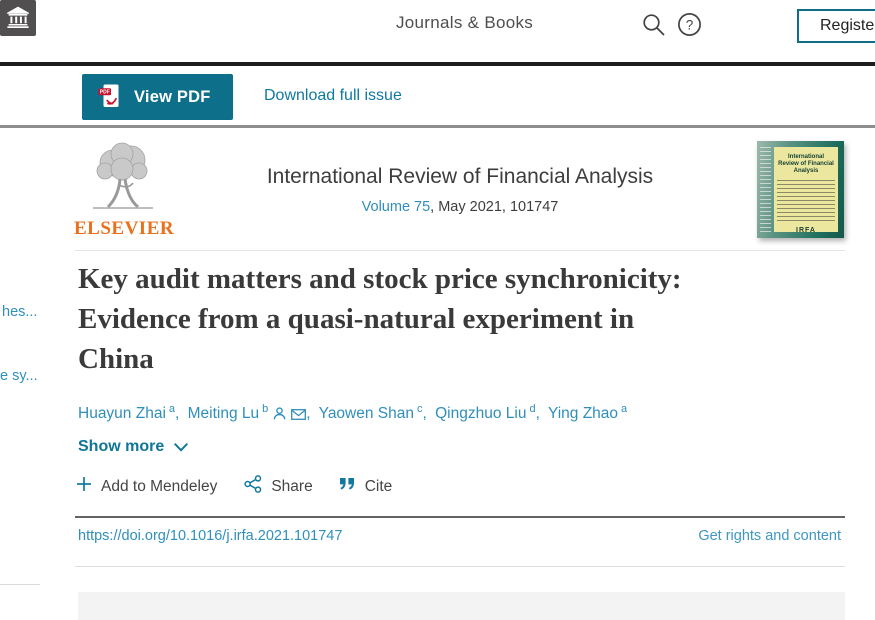  I want to click on cover-spine-text, so click(765, 189).